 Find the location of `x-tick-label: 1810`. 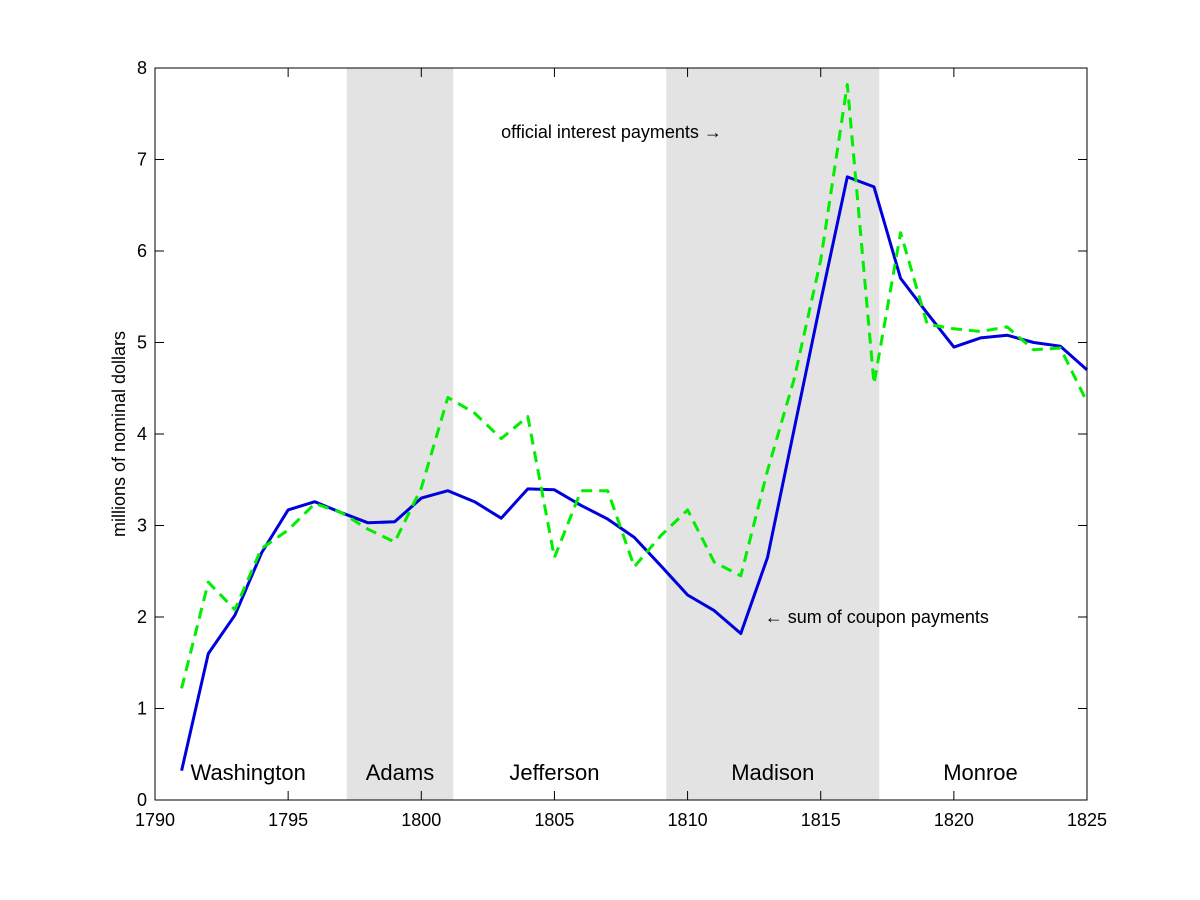

x-tick-label: 1810 is located at coordinates (688, 820).